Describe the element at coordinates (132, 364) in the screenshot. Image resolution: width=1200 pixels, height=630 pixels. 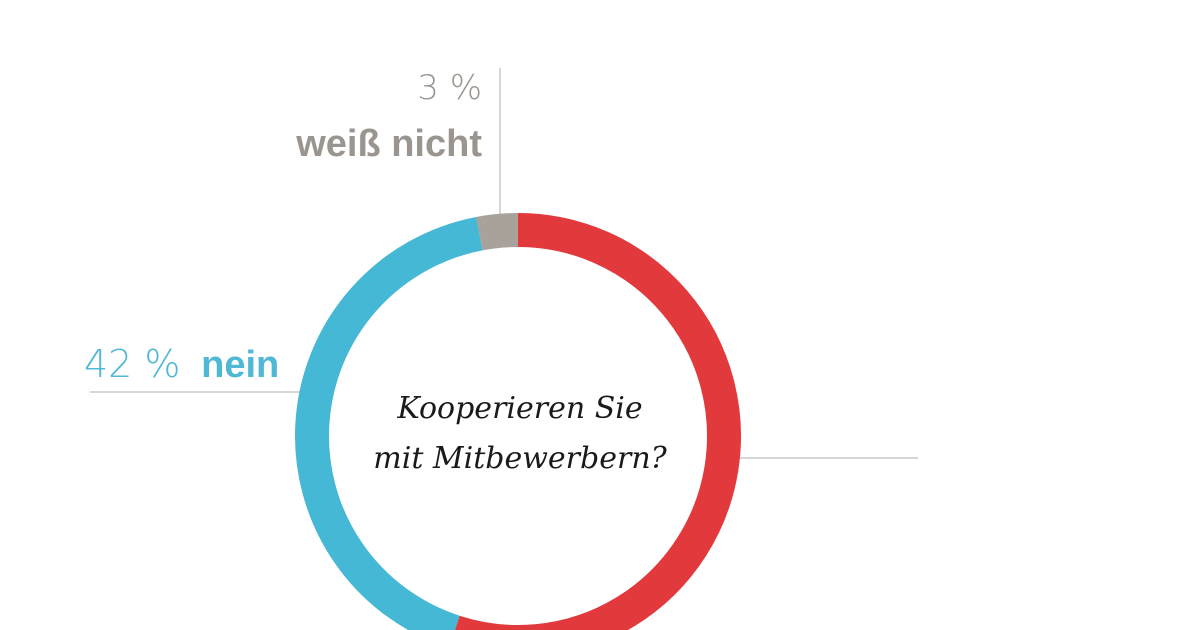
I see `nein-percent: 42 %` at that location.